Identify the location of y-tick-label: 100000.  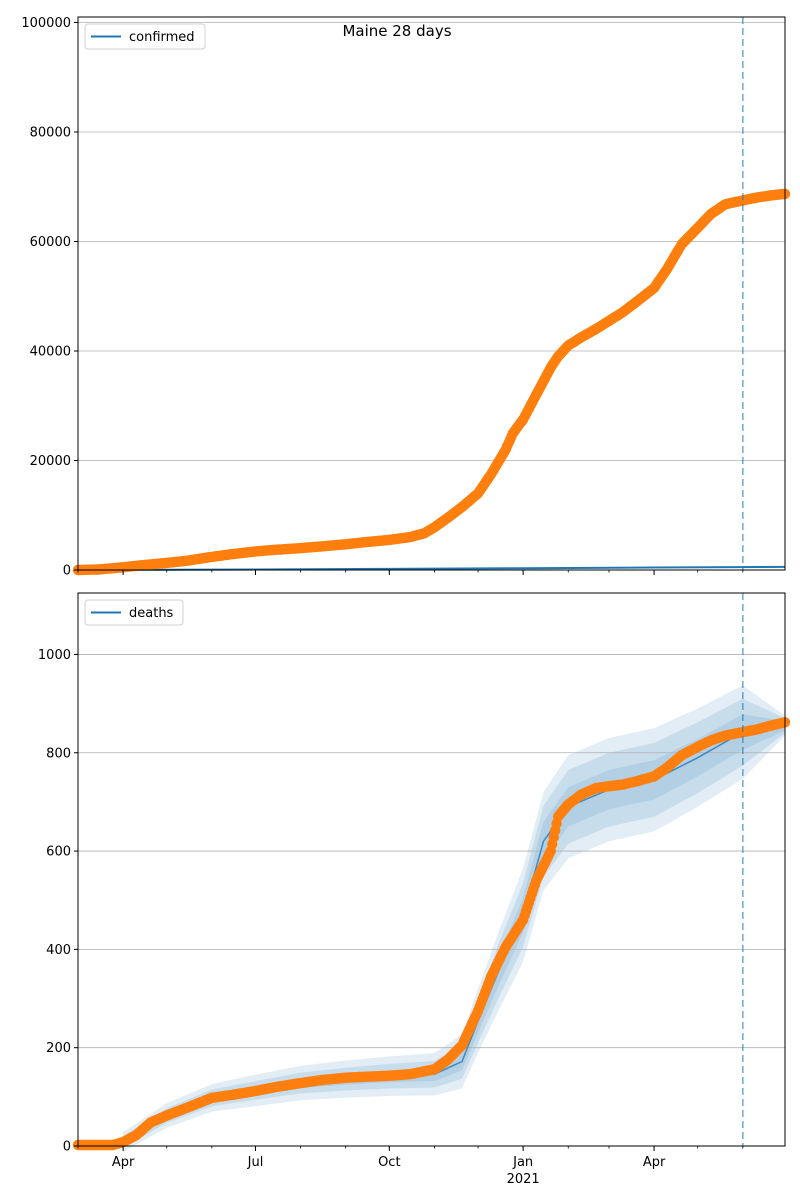
(46, 23).